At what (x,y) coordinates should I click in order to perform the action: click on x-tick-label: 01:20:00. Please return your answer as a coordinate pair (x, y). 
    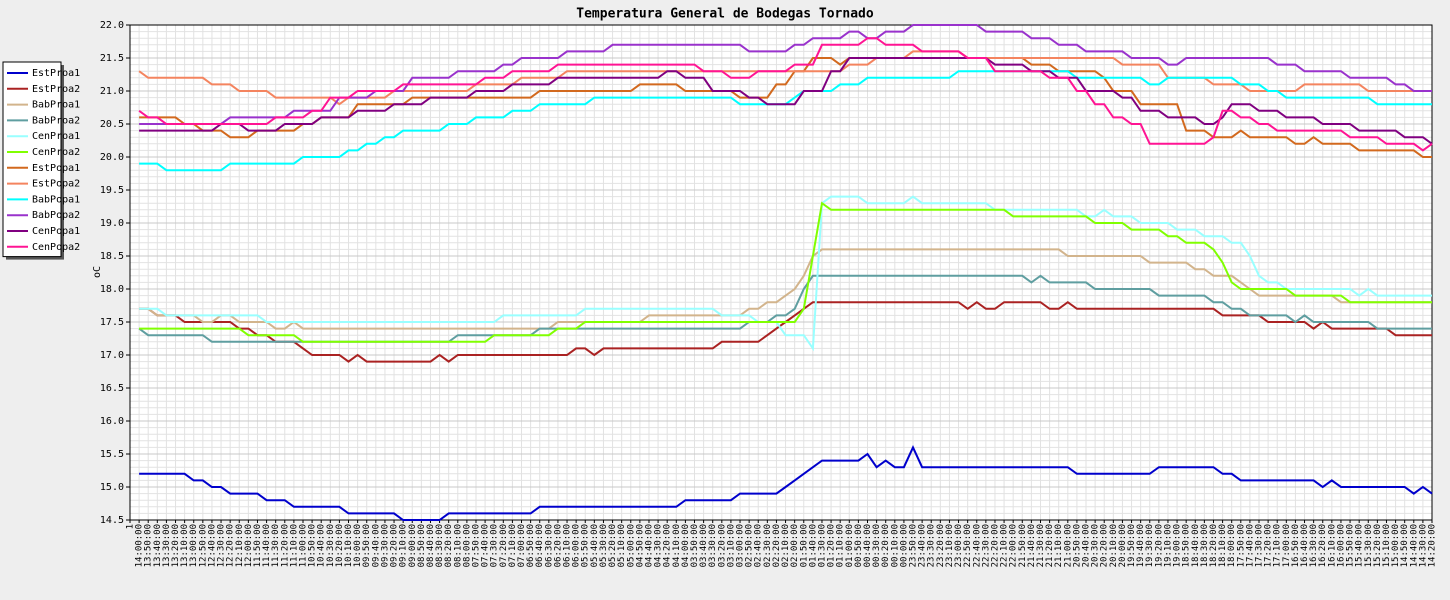
    Looking at the image, I should click on (832, 545).